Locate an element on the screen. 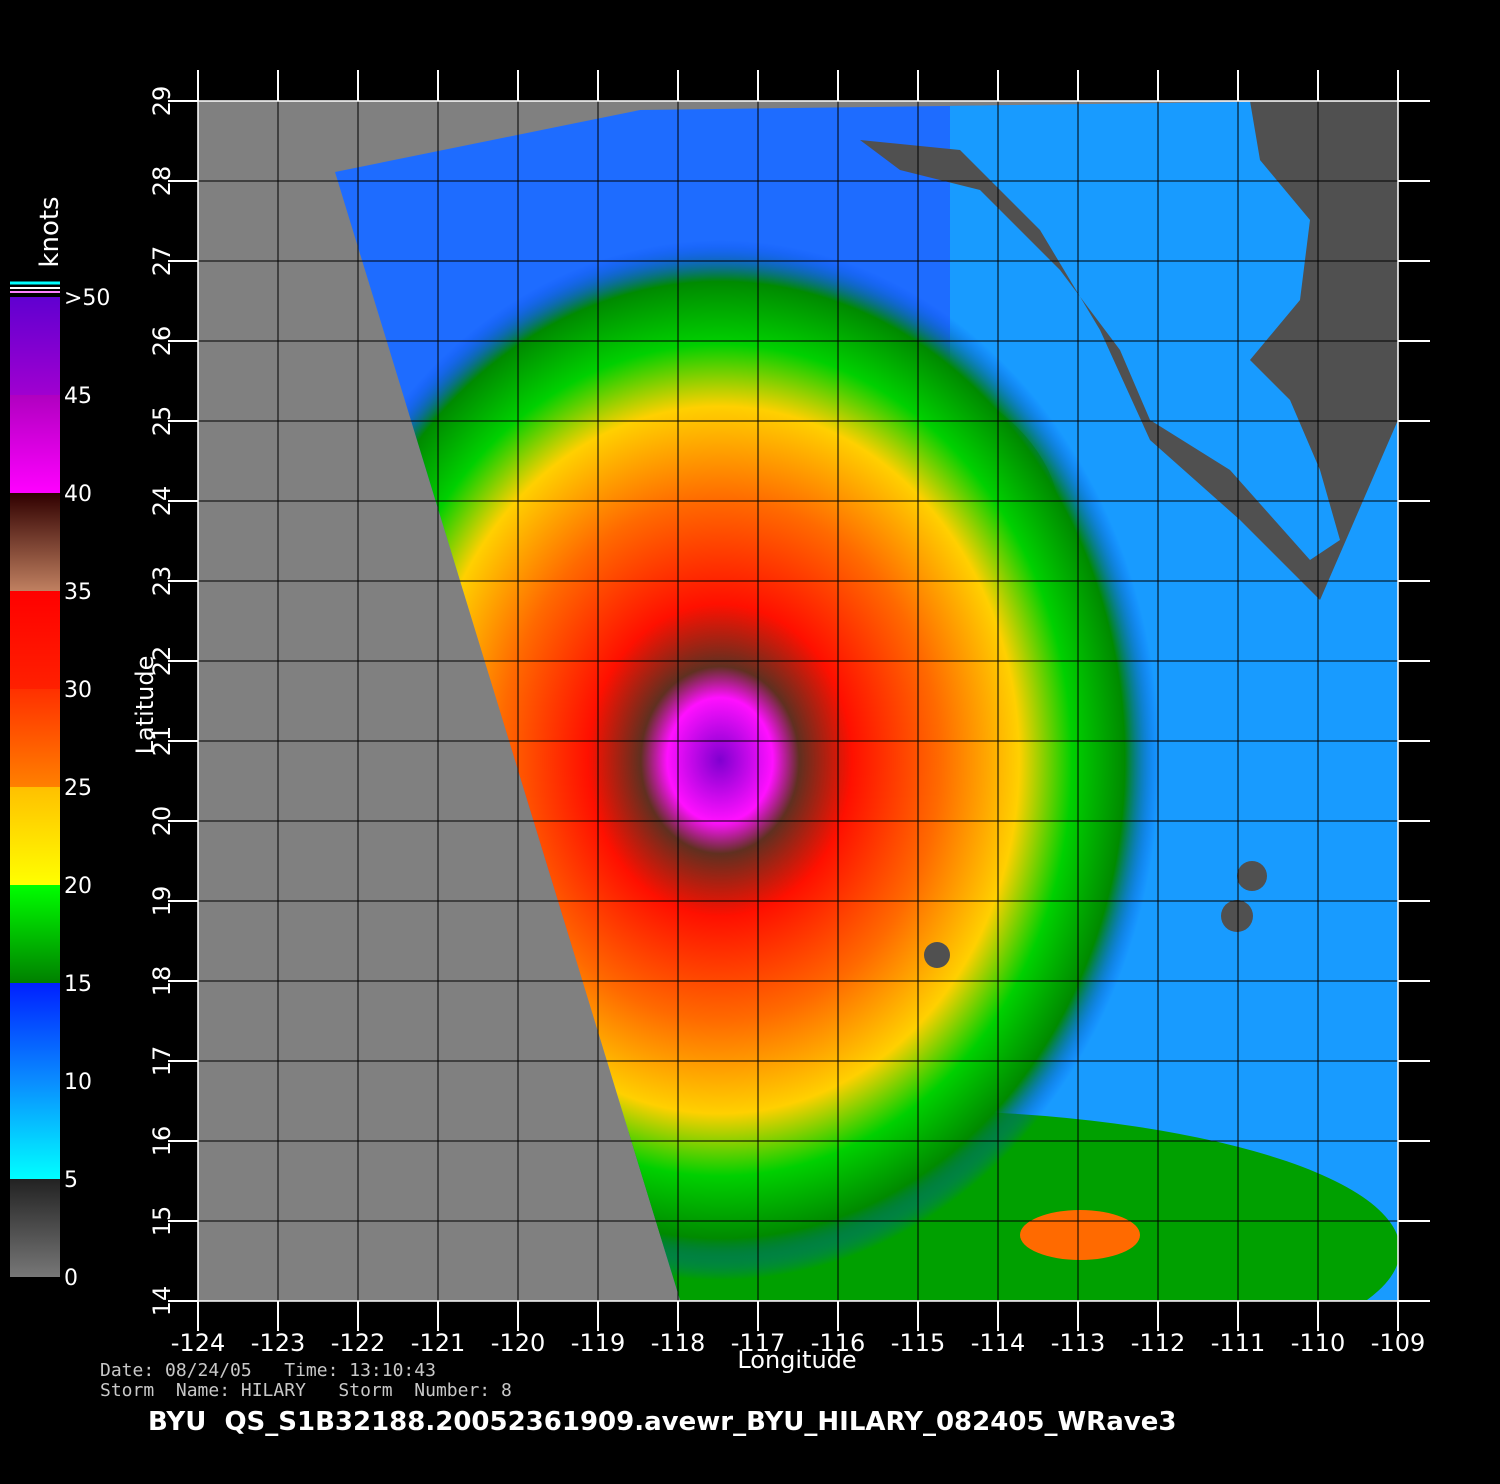 The height and width of the screenshot is (1484, 1500). y-tick-label: 24 is located at coordinates (162, 501).